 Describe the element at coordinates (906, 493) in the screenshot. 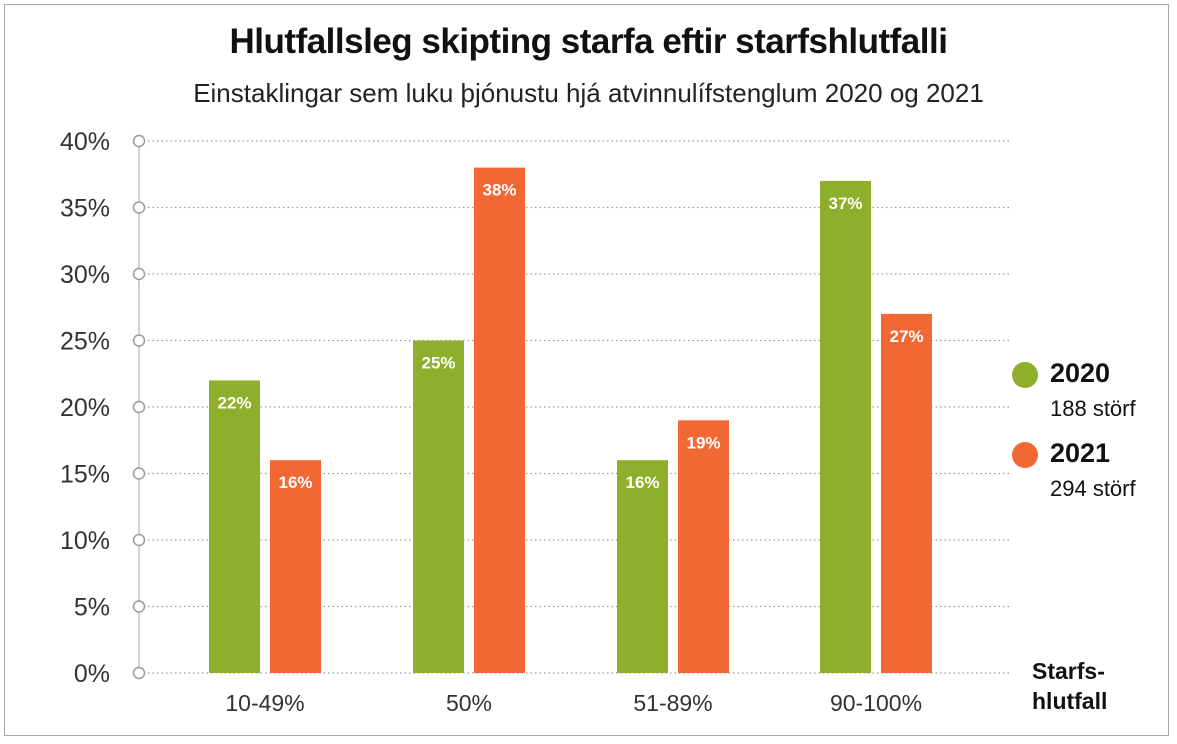

I see `bar-2021-90-100%` at that location.